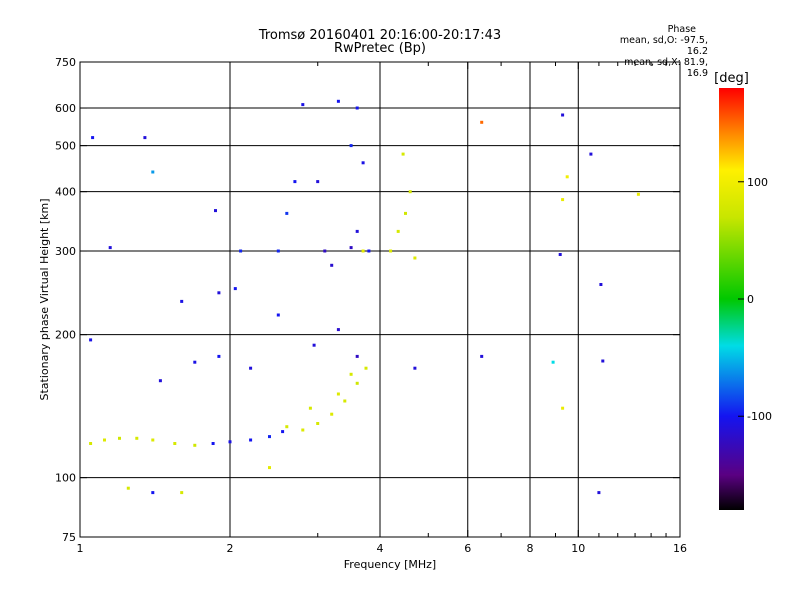 This screenshot has height=600, width=800. Describe the element at coordinates (681, 29) in the screenshot. I see `phase-legend-title: Phase` at that location.